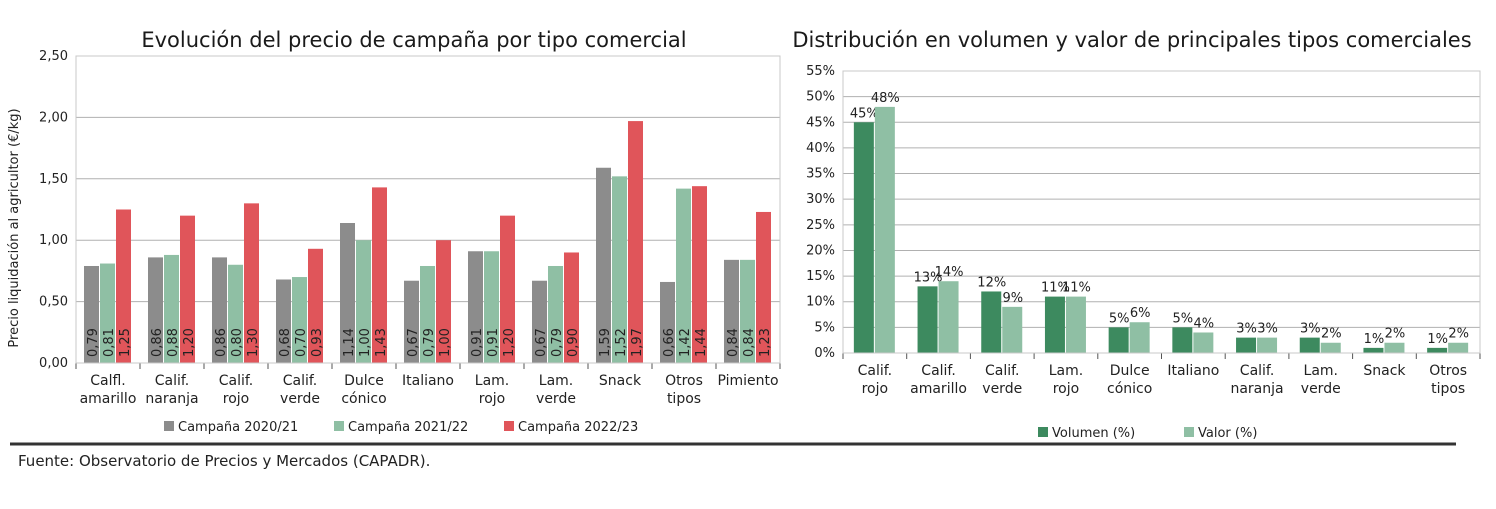 The image size is (1496, 509). What do you see at coordinates (684, 399) in the screenshot?
I see `x-category-label: tipos` at bounding box center [684, 399].